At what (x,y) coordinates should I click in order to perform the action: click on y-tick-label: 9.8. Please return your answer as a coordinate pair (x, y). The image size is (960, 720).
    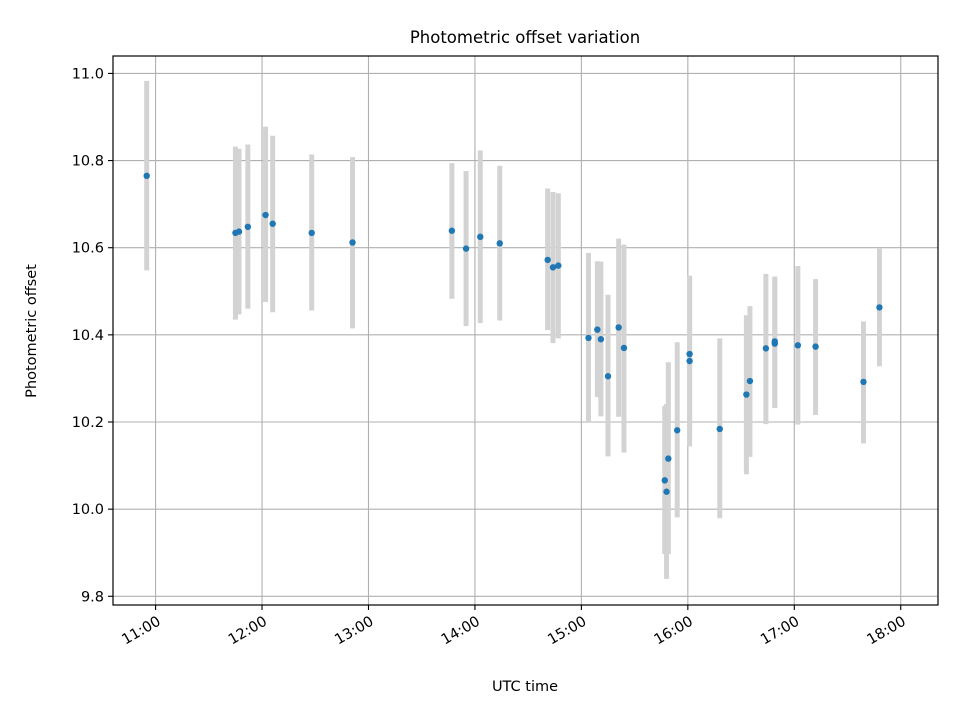
    Looking at the image, I should click on (92, 597).